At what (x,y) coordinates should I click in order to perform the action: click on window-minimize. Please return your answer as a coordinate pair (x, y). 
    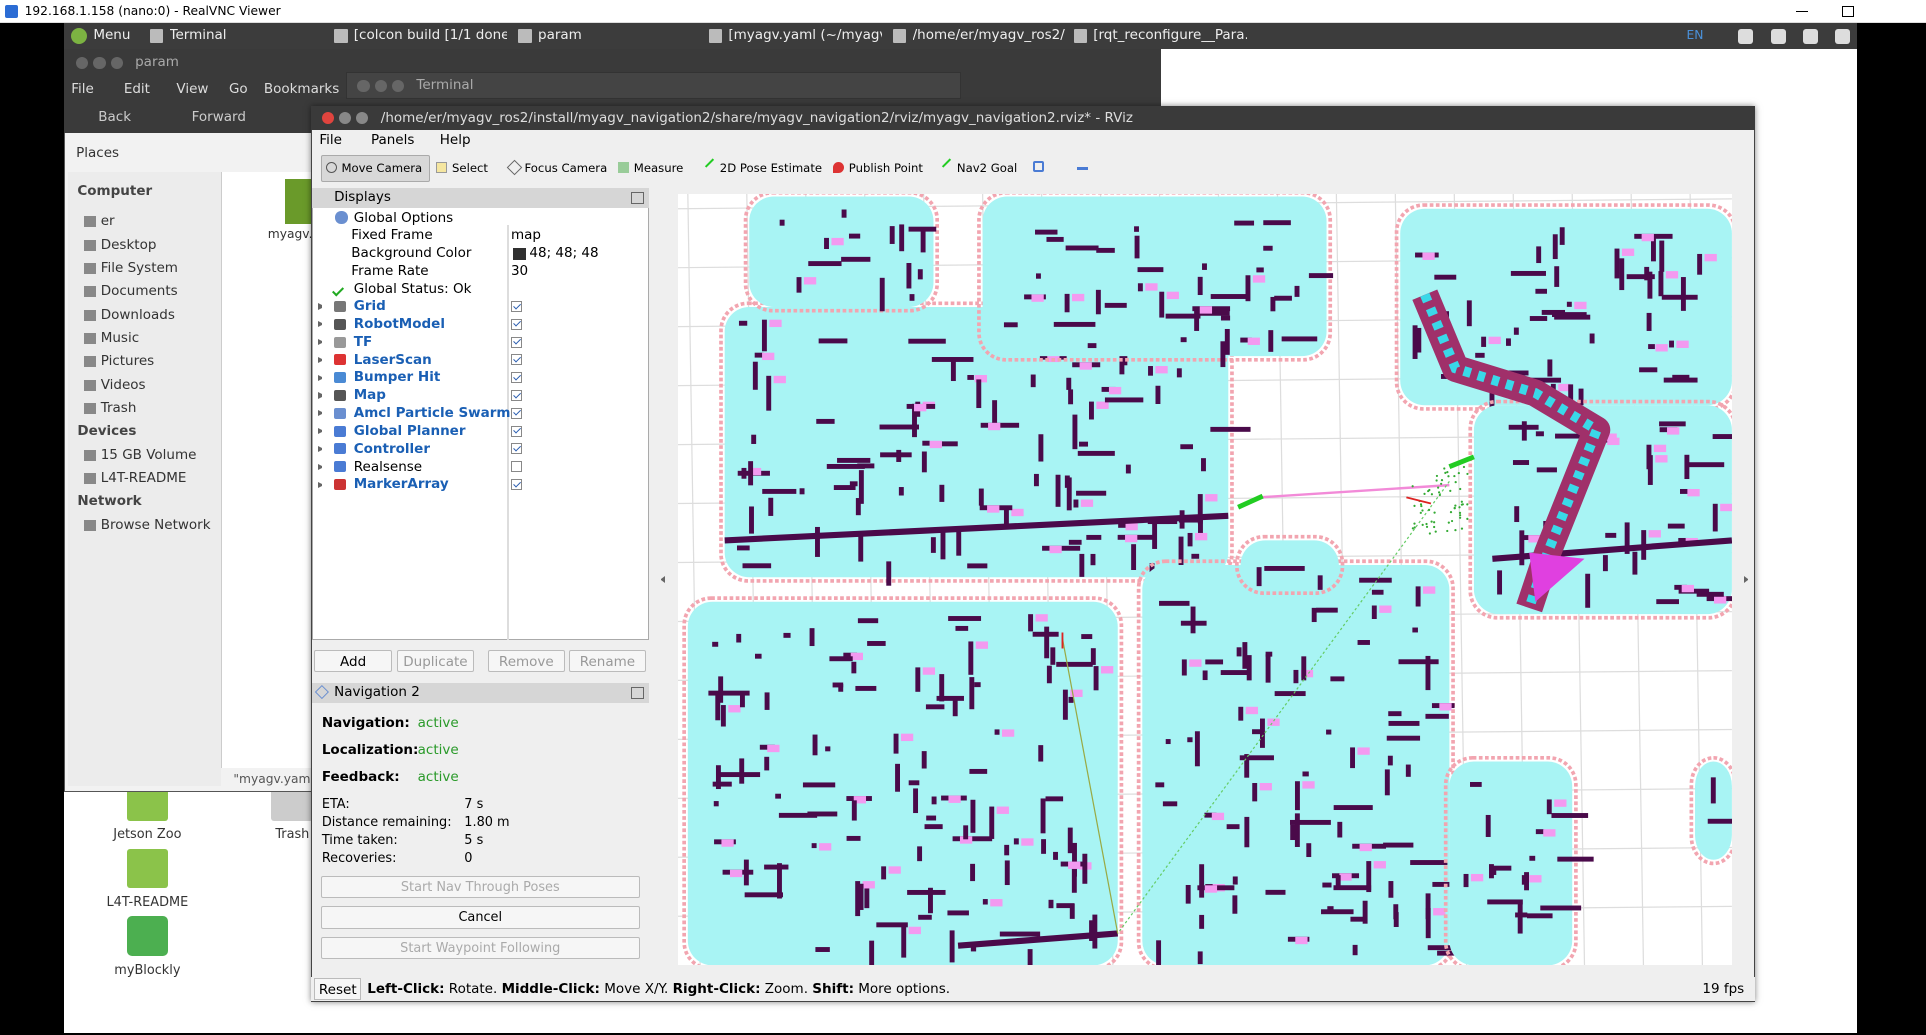
    Looking at the image, I should click on (1802, 12).